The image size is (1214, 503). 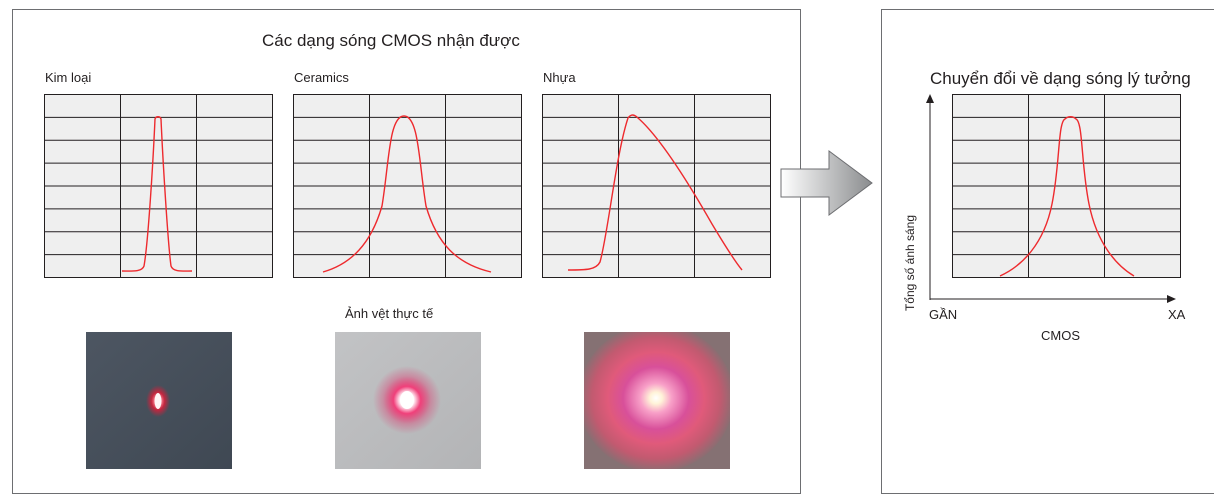 I want to click on metal-waveform-curve, so click(x=157, y=194).